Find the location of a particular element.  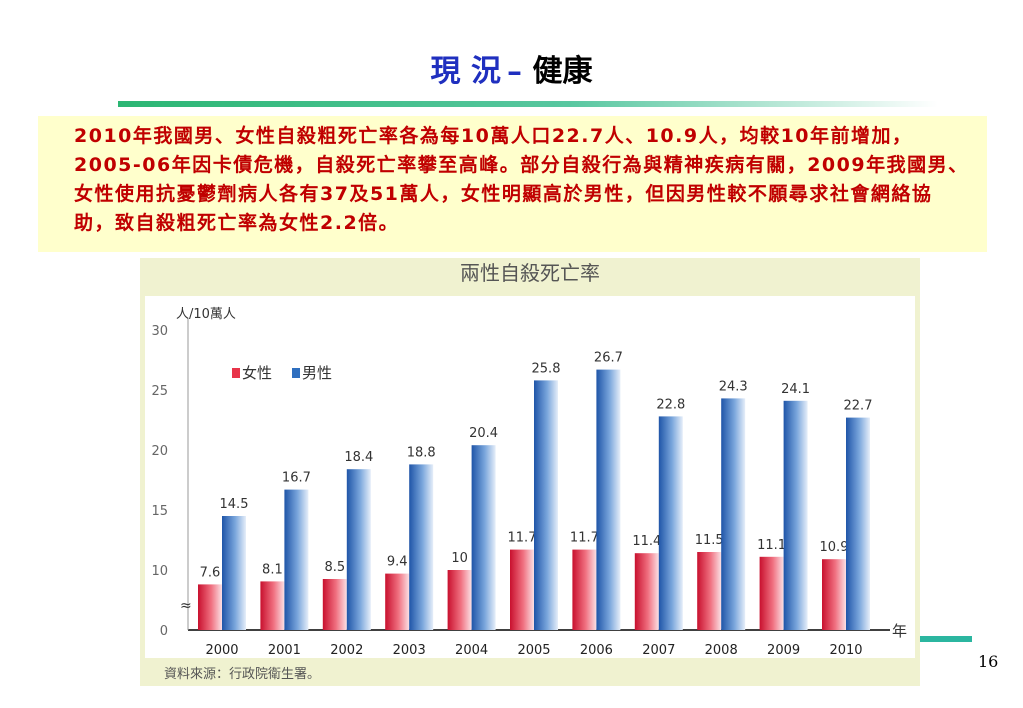

data-label-male: 20.4 is located at coordinates (483, 433).